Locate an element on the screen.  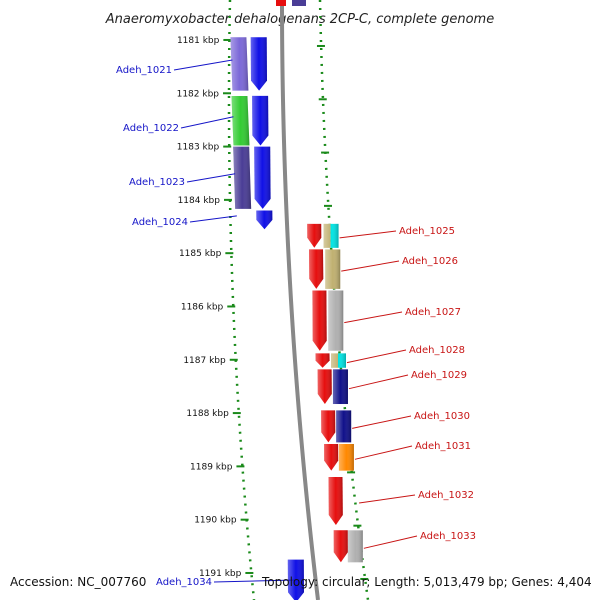
gene-label-adeh_1021: Adeh_1021 is located at coordinates (144, 70).